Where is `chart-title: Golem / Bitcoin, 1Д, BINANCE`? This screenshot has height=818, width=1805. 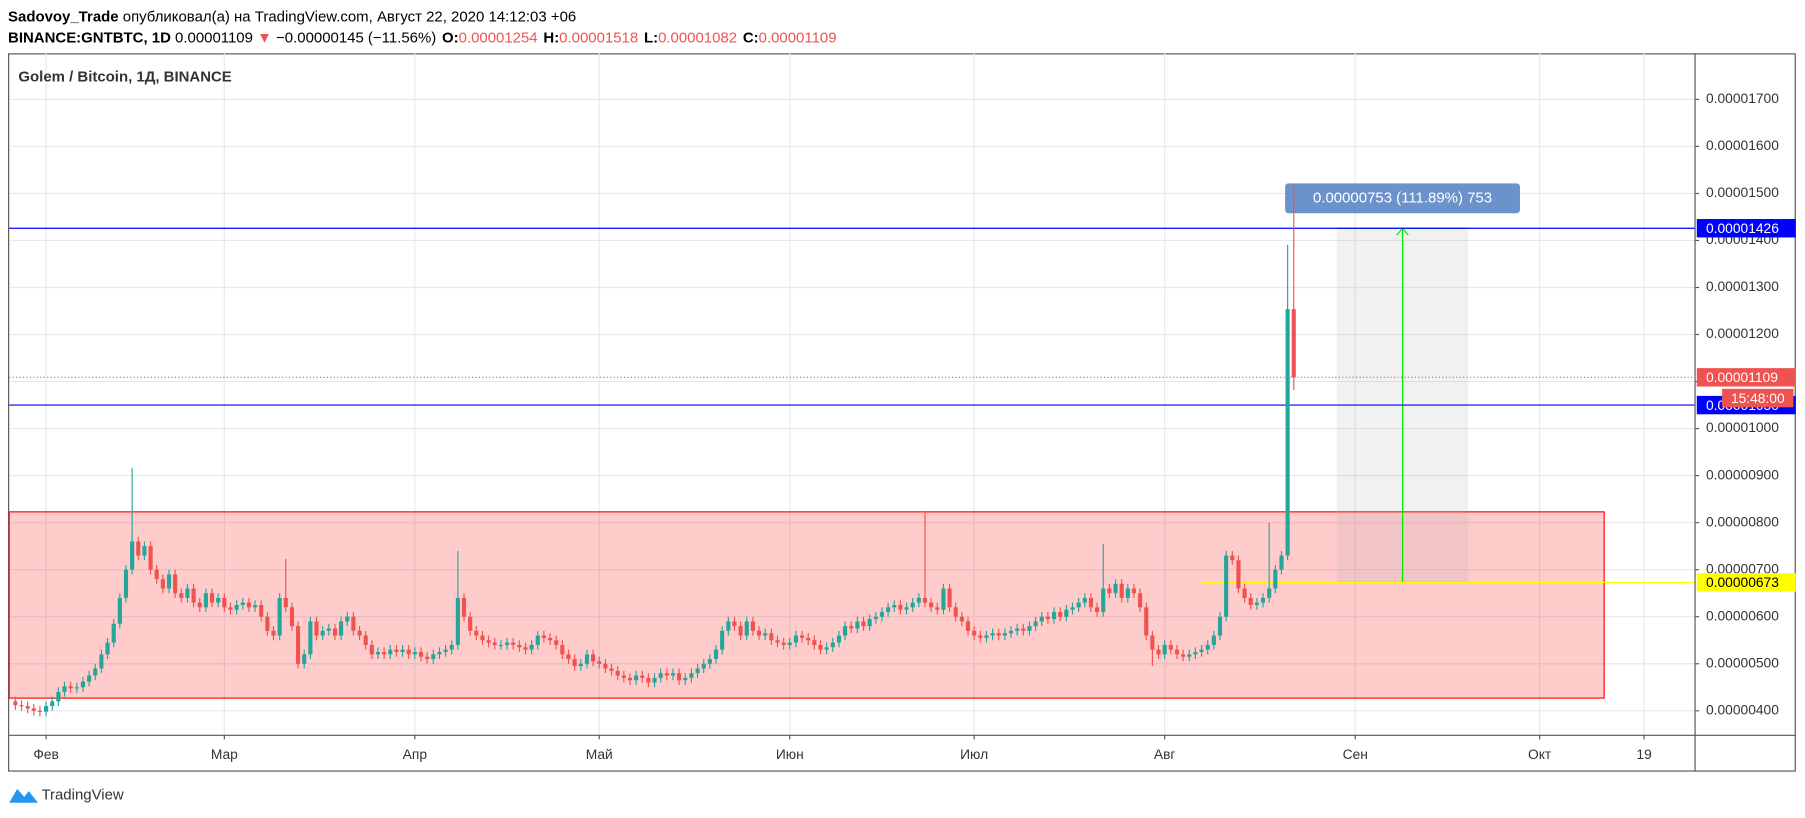
chart-title: Golem / Bitcoin, 1Д, BINANCE is located at coordinates (124, 76).